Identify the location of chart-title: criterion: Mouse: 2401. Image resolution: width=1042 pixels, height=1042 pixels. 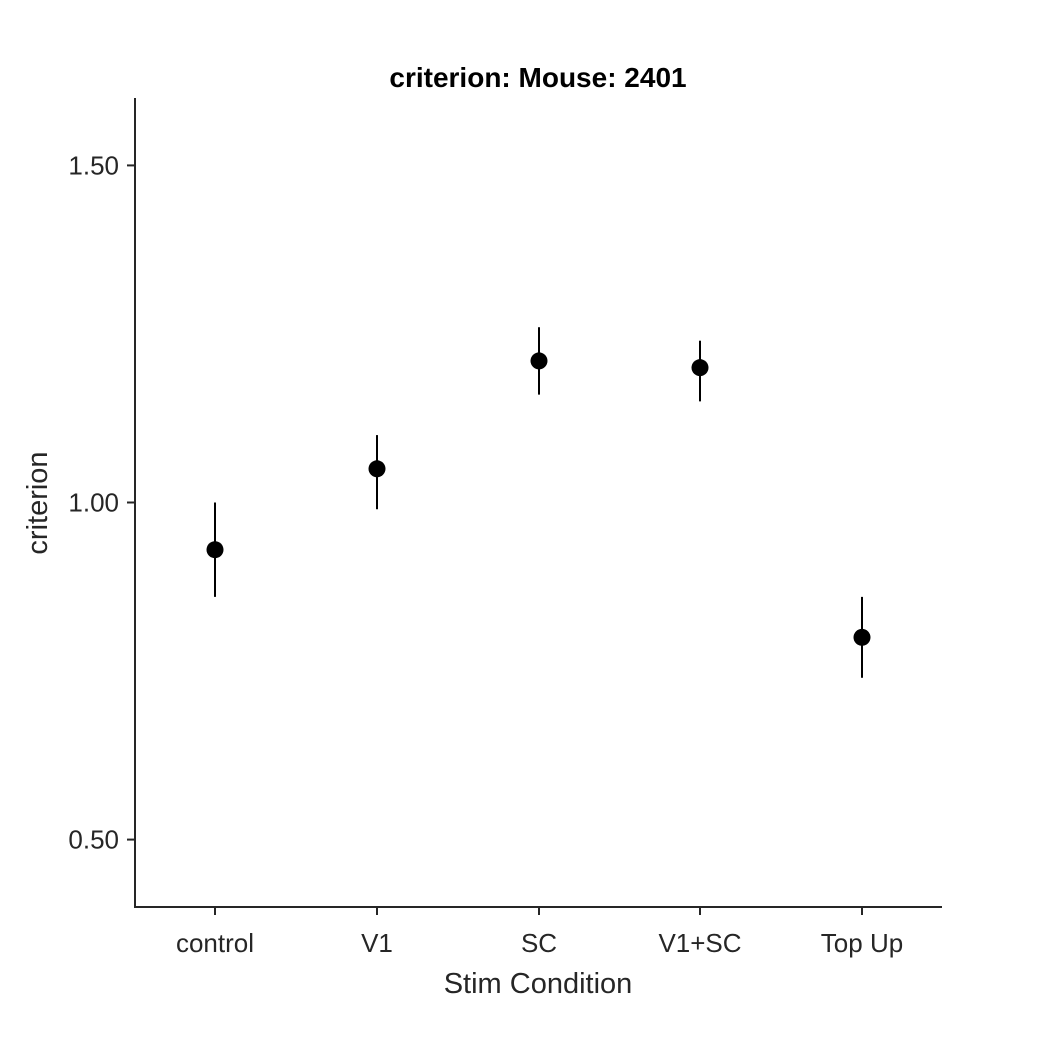
(537, 77).